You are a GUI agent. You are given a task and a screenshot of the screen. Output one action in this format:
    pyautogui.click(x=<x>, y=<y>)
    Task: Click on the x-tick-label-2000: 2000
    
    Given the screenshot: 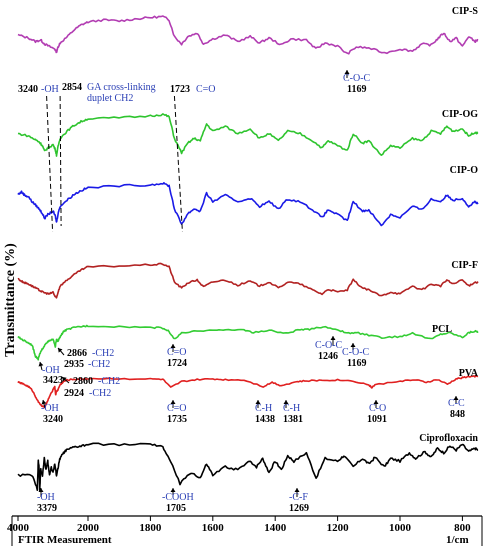 What is the action you would take?
    pyautogui.click(x=88, y=528)
    